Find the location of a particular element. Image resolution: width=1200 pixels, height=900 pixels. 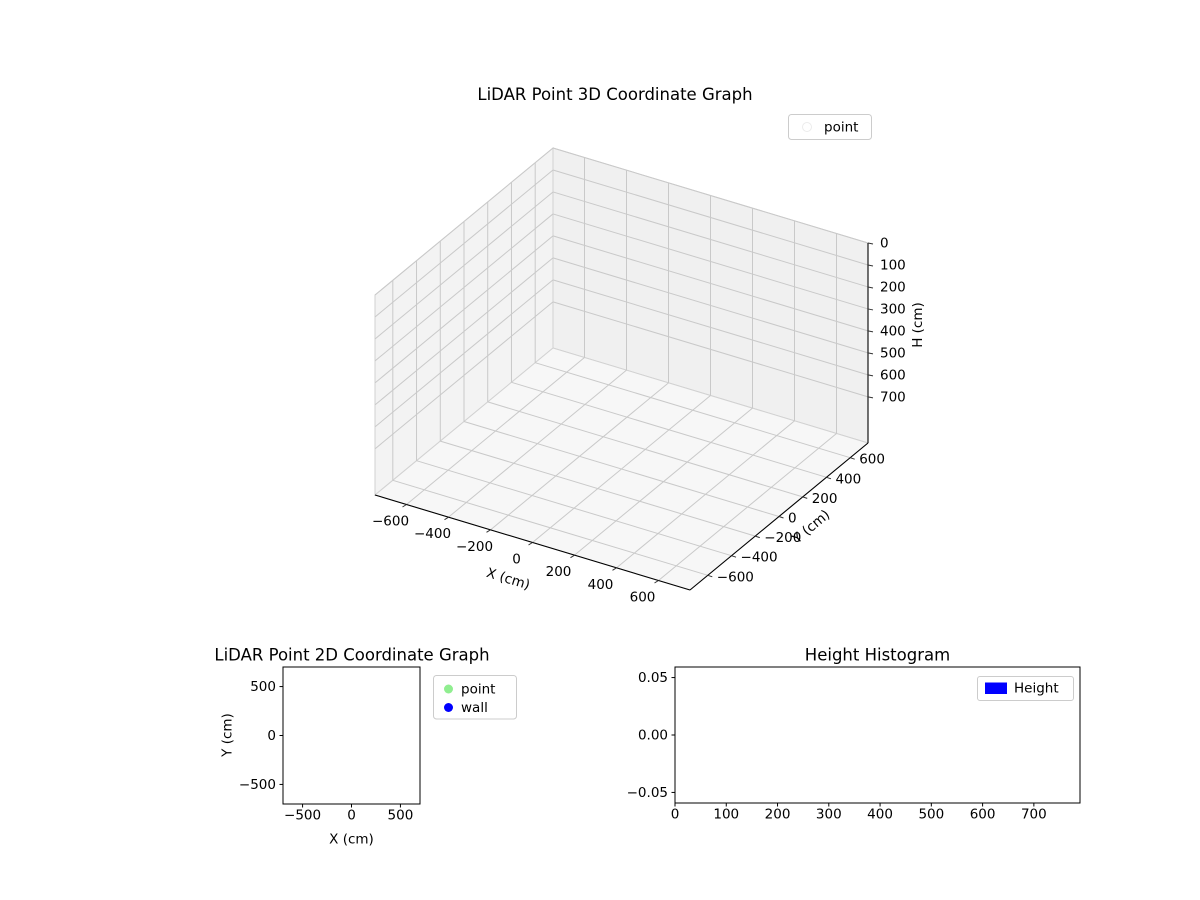

plot-histogram-axes: 0 100 200 300 400 500 600 700 0.05 0.00 −0.05 is located at coordinates (854, 744).